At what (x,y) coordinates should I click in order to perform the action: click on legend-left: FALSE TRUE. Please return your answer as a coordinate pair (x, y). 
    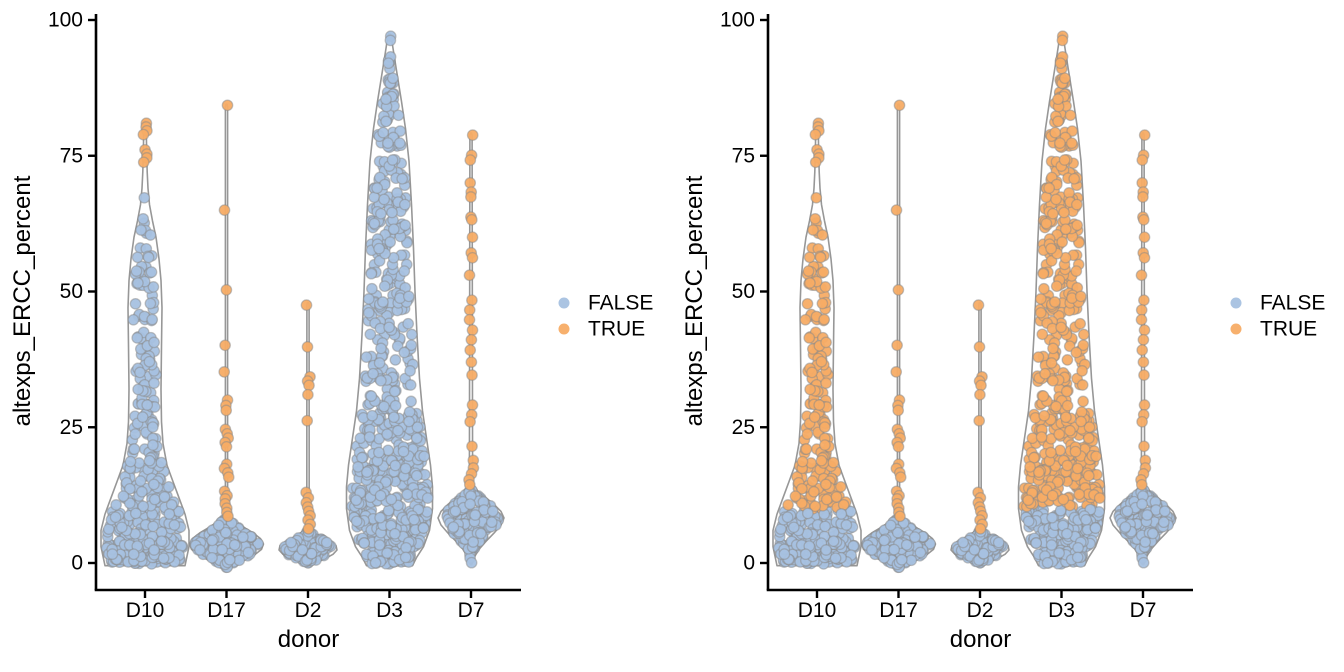
    Looking at the image, I should click on (605, 316).